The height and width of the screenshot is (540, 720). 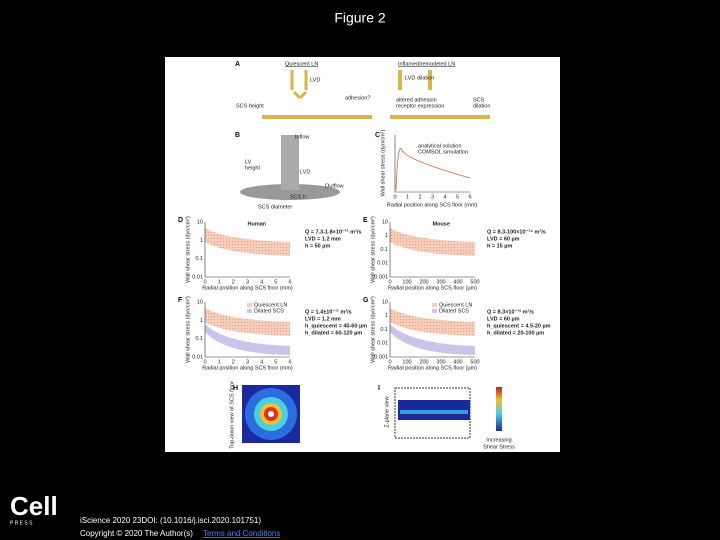 What do you see at coordinates (516, 231) in the screenshot?
I see `annotation: Q = 8.3-100×10⁻¹⁴ m³/s` at bounding box center [516, 231].